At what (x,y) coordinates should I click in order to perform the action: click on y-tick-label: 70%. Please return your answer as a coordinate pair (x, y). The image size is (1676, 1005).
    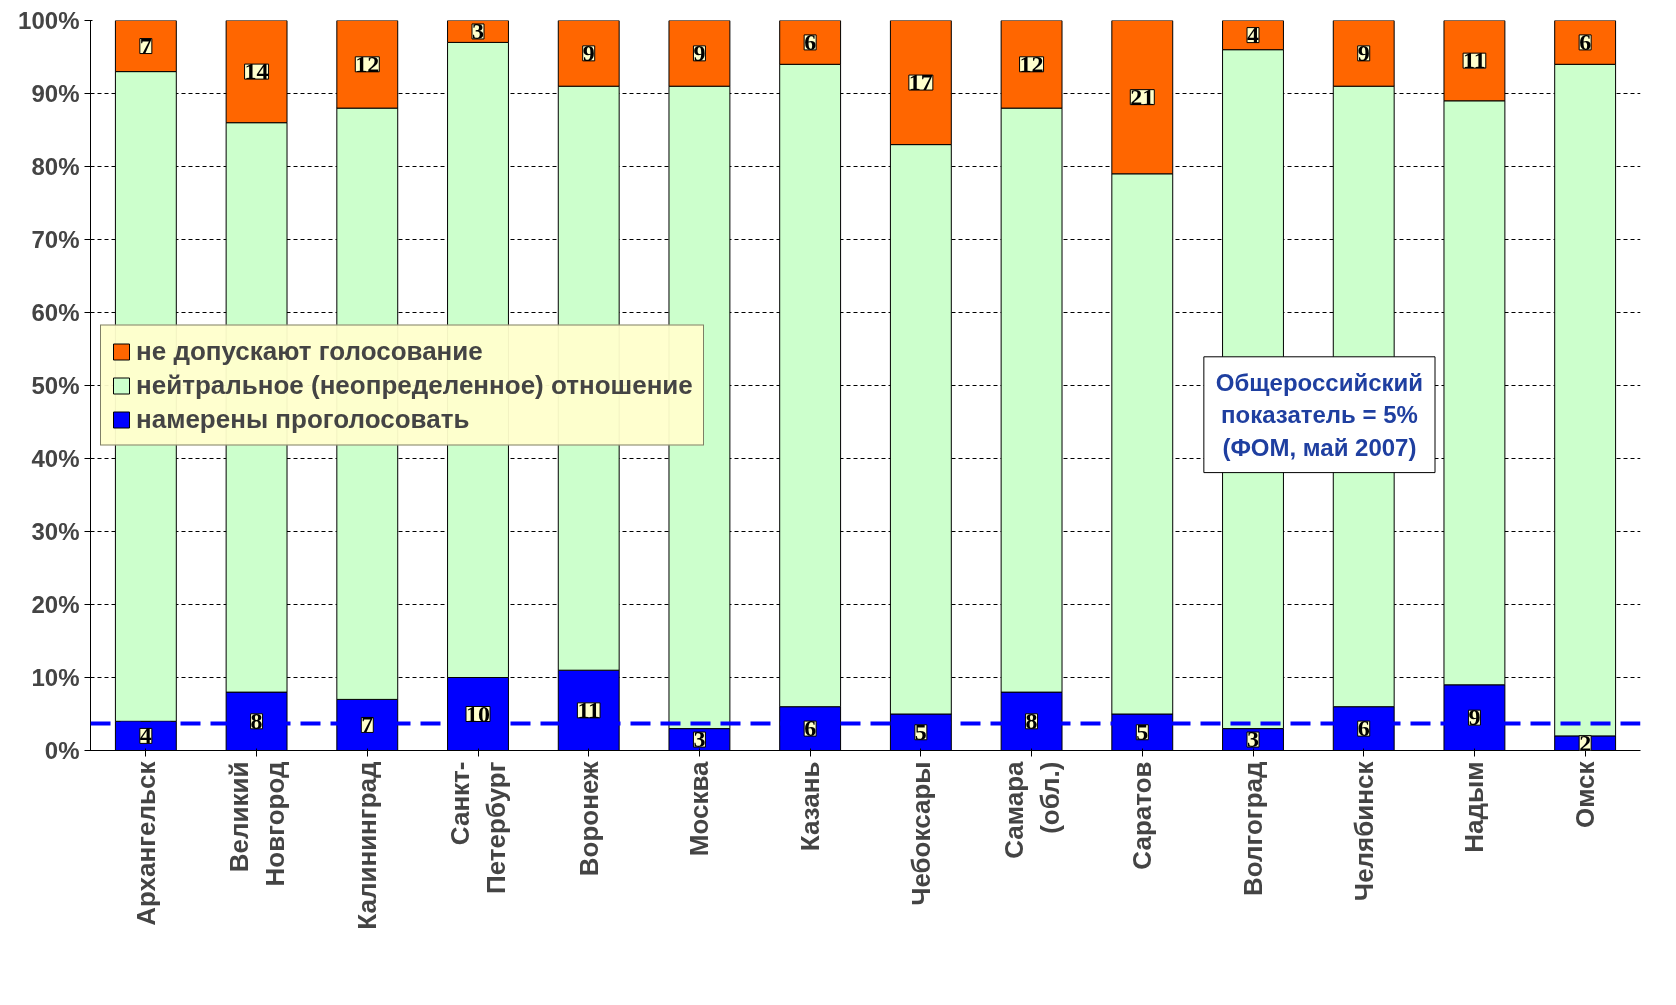
    Looking at the image, I should click on (55, 239).